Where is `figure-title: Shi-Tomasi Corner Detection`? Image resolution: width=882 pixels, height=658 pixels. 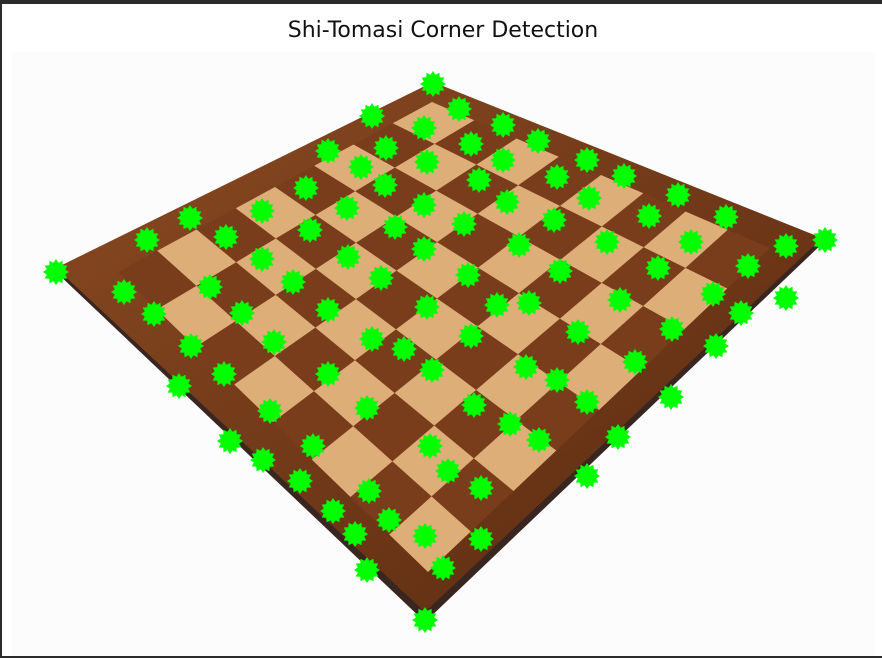 figure-title: Shi-Tomasi Corner Detection is located at coordinates (443, 30).